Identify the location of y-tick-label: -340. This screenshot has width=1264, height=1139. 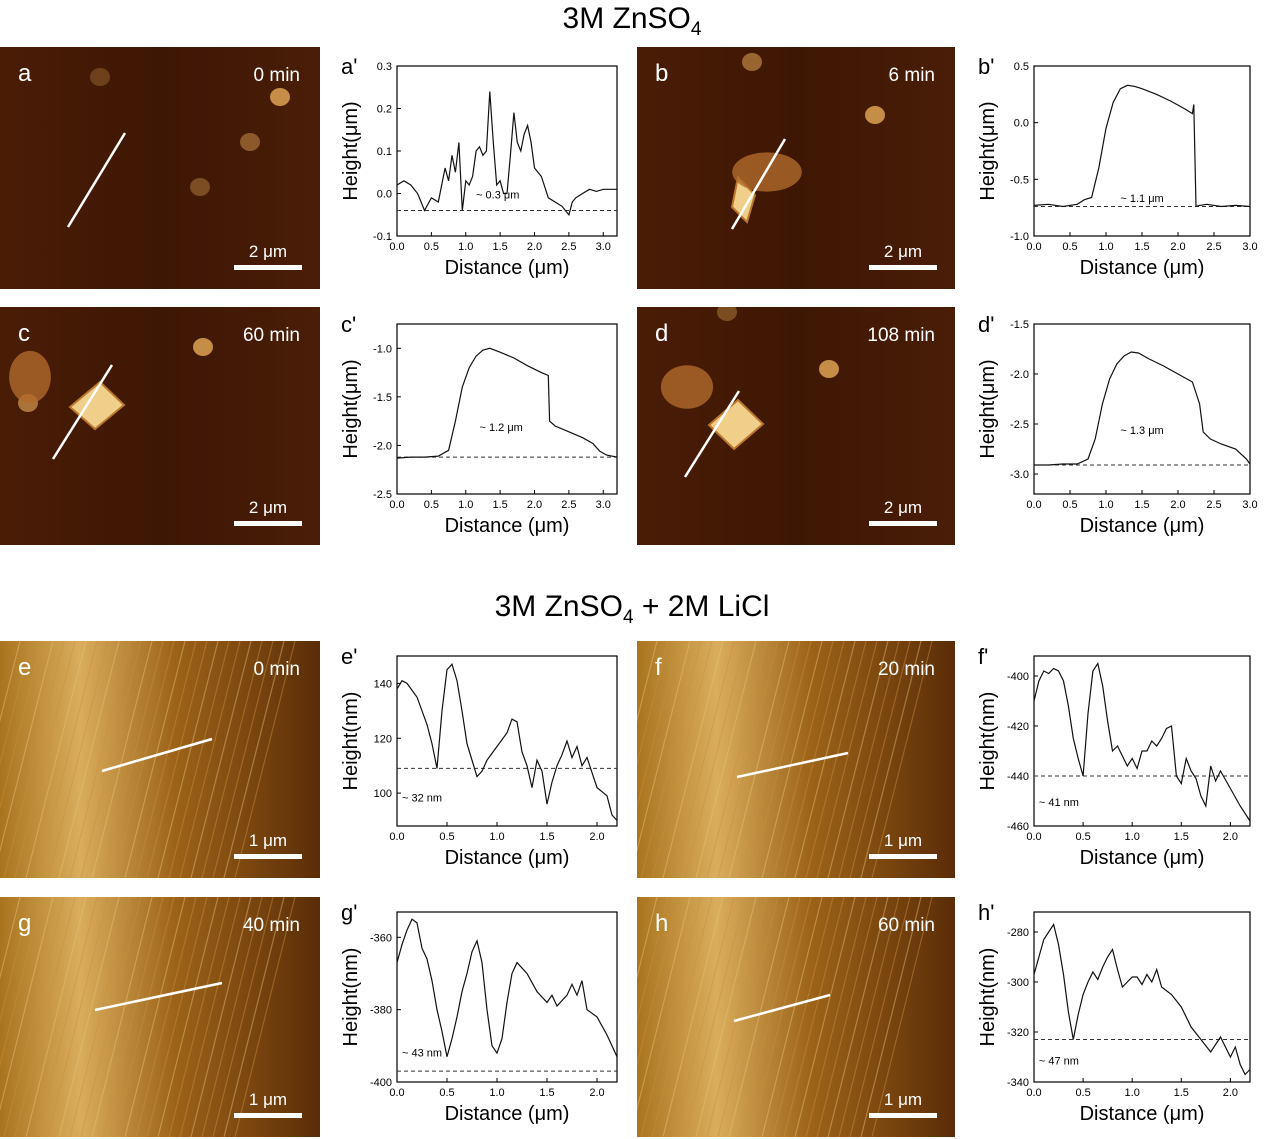
(1018, 1083).